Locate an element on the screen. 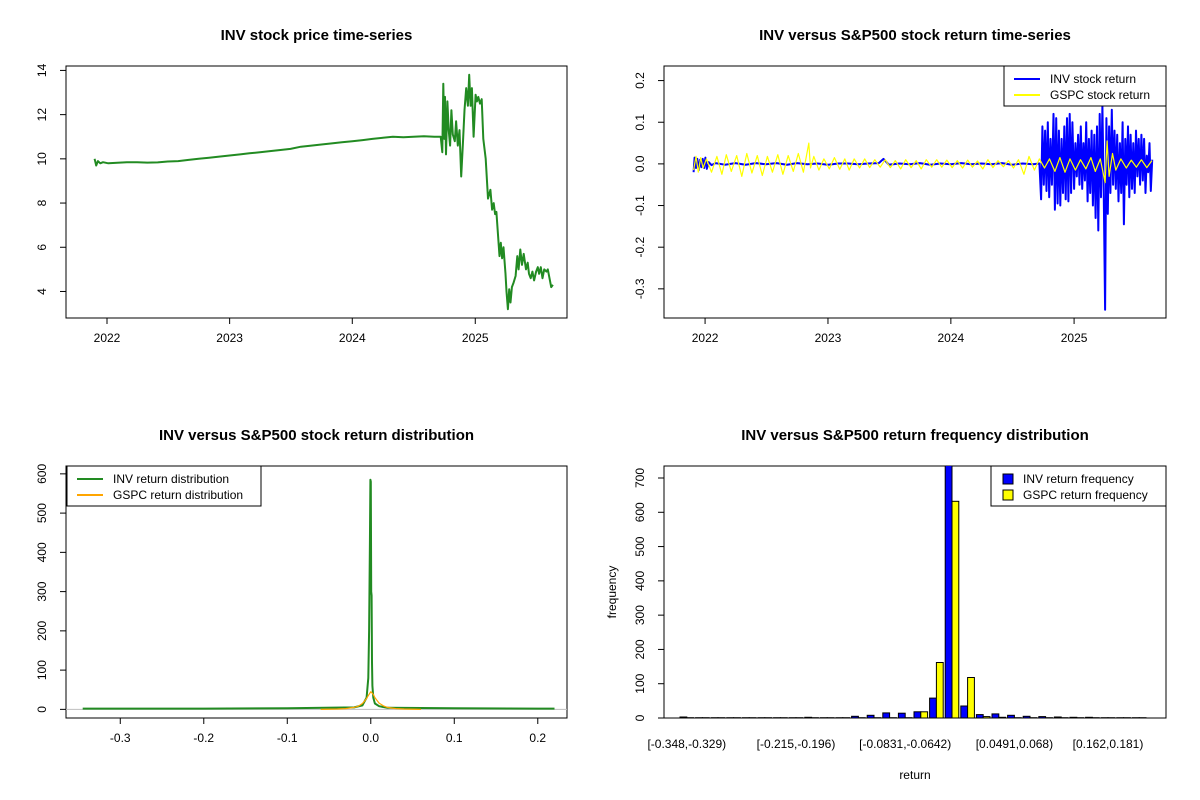 The height and width of the screenshot is (800, 1200). y-tick-label: 12 is located at coordinates (42, 115).